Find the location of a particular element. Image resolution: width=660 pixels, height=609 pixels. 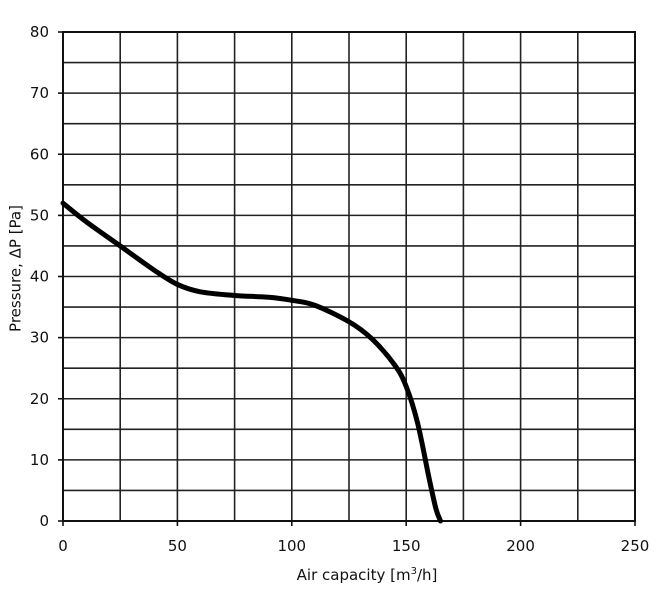

y-tick-label: 60 is located at coordinates (39, 154).